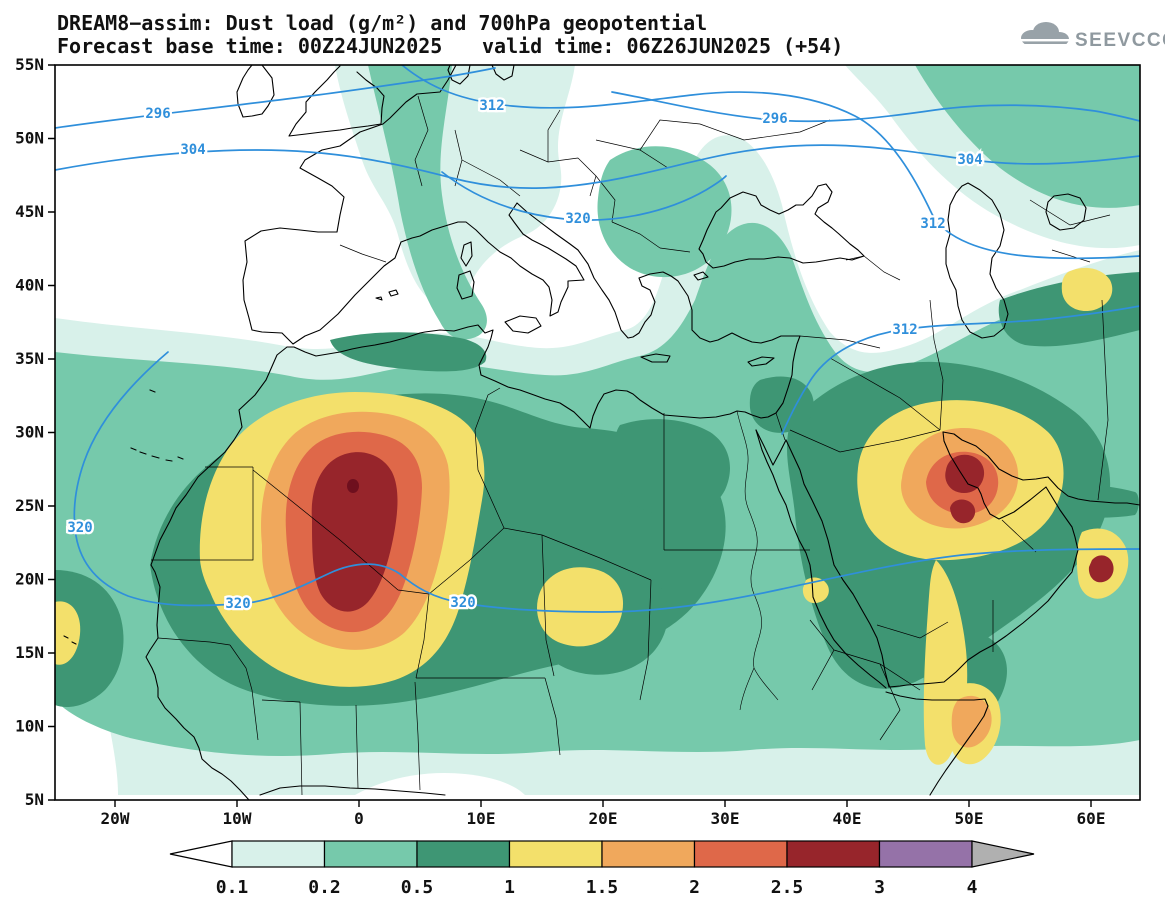 Image resolution: width=1165 pixels, height=907 pixels. Describe the element at coordinates (481, 818) in the screenshot. I see `lon-tick-label: 10E` at that location.